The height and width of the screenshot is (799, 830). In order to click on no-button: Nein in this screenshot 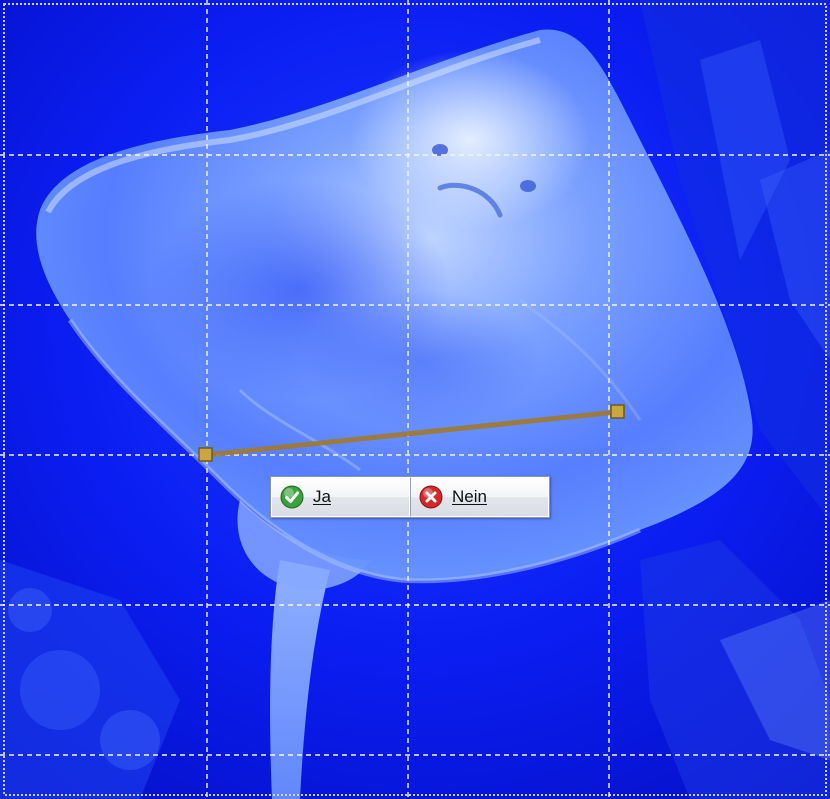, I will do `click(479, 497)`.